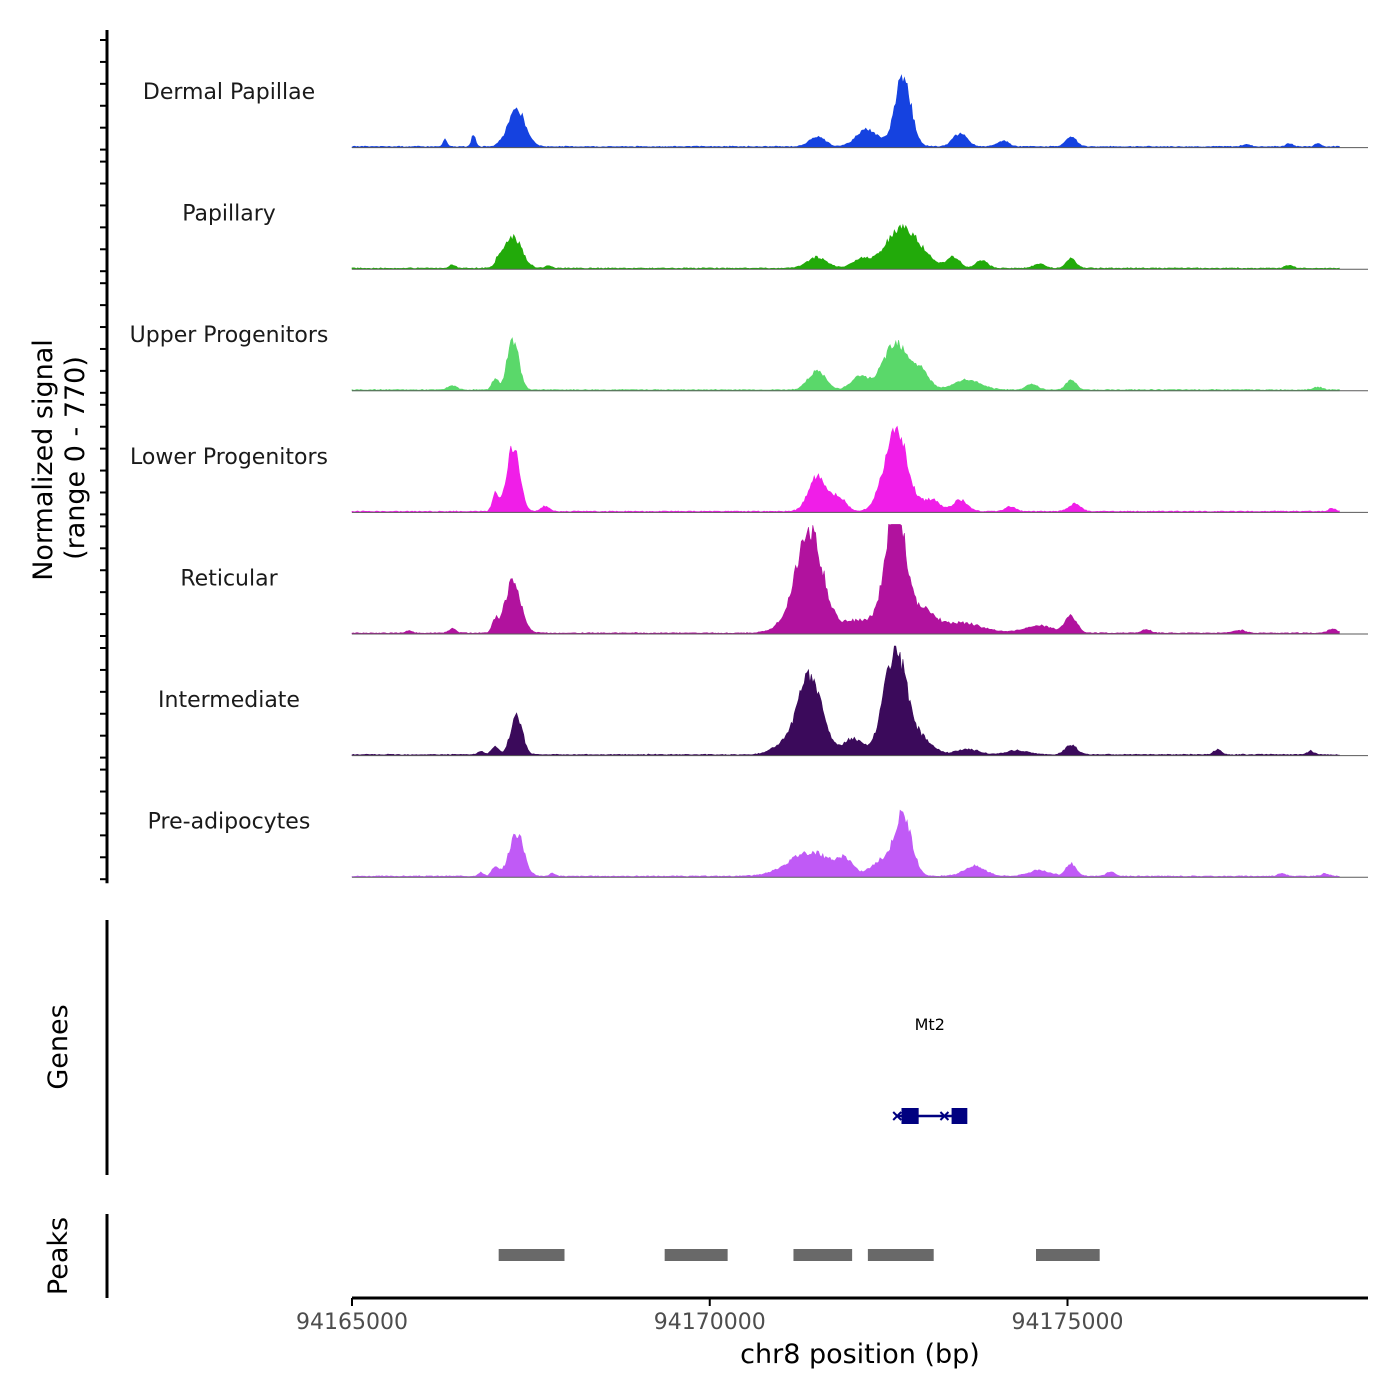 This screenshot has height=1400, width=1400. What do you see at coordinates (710, 1322) in the screenshot?
I see `x-tick-label: 94170000` at bounding box center [710, 1322].